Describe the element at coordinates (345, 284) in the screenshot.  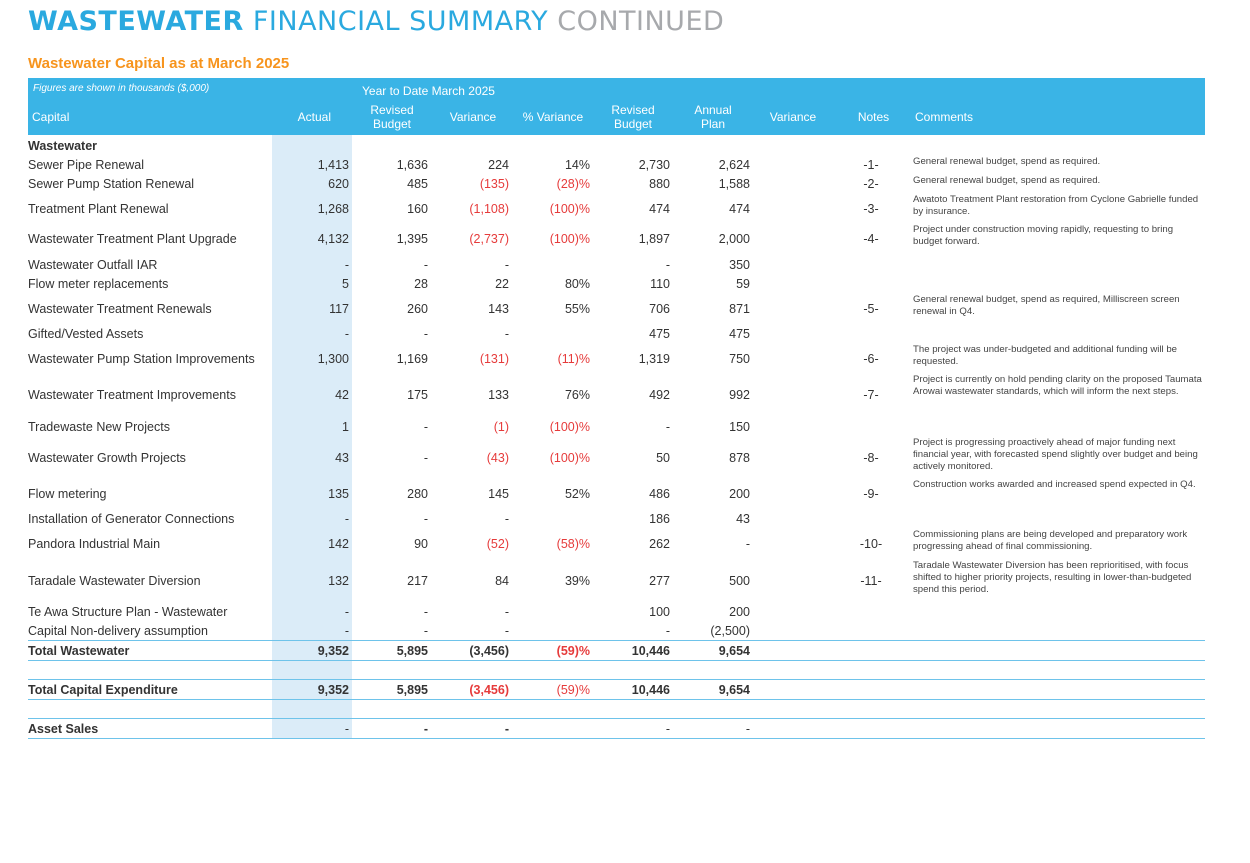
I see `cell-actual: 5` at that location.